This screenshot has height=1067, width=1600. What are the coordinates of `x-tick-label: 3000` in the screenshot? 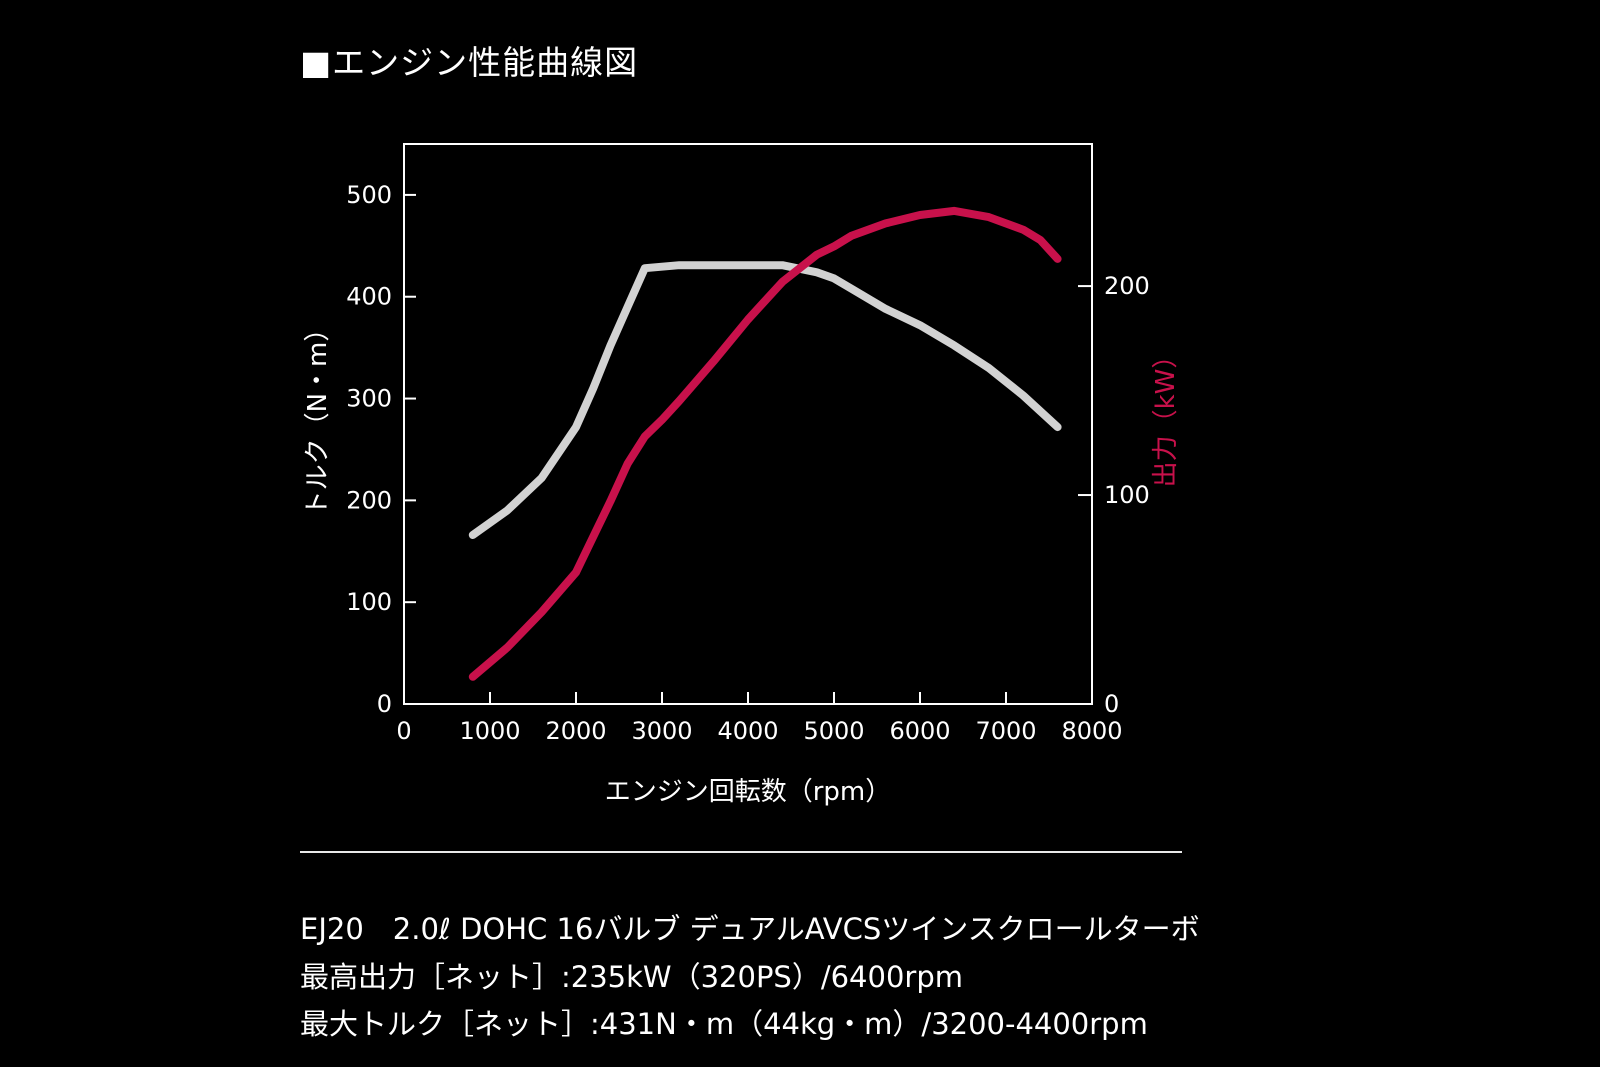 It's located at (661, 731).